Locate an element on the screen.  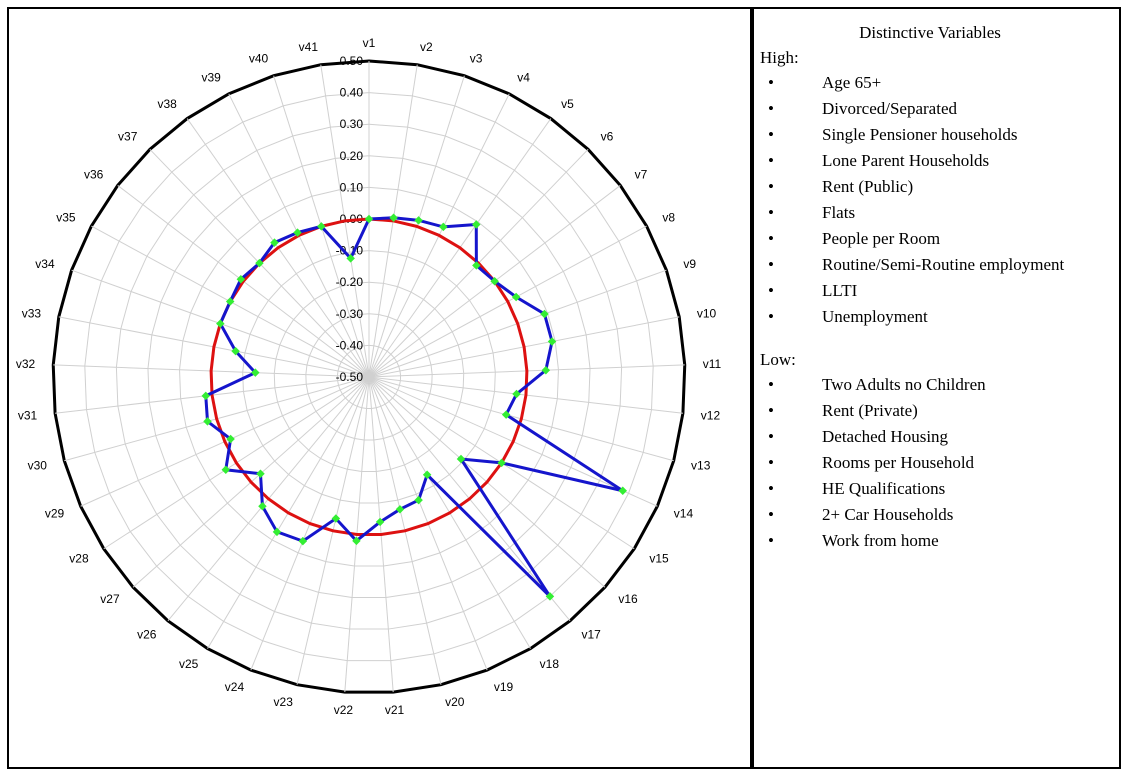
category-label: v17 is located at coordinates (592, 635).